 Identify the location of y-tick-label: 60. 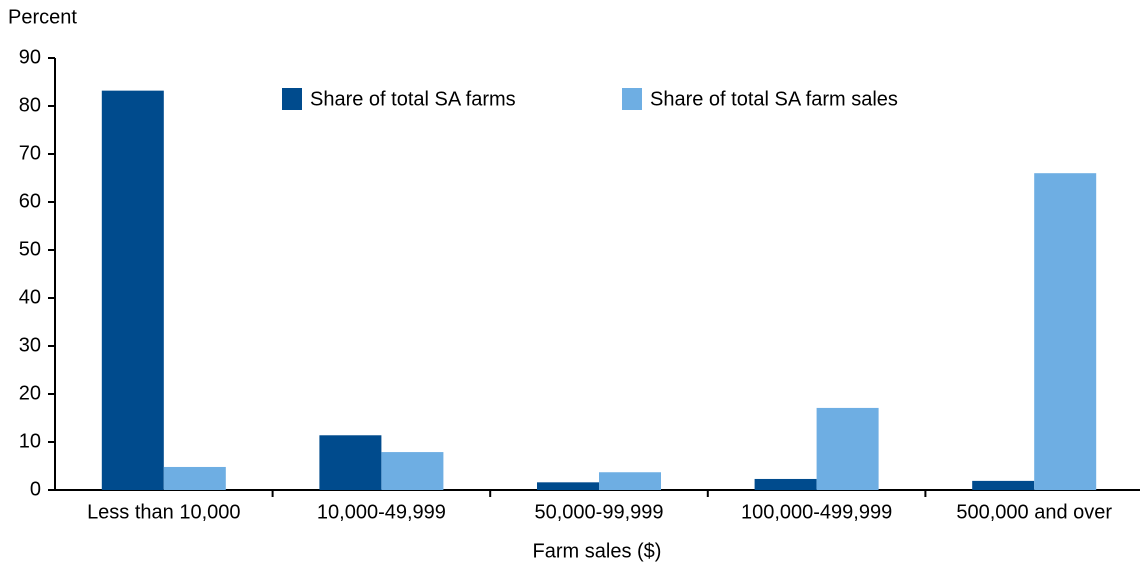
(30, 201).